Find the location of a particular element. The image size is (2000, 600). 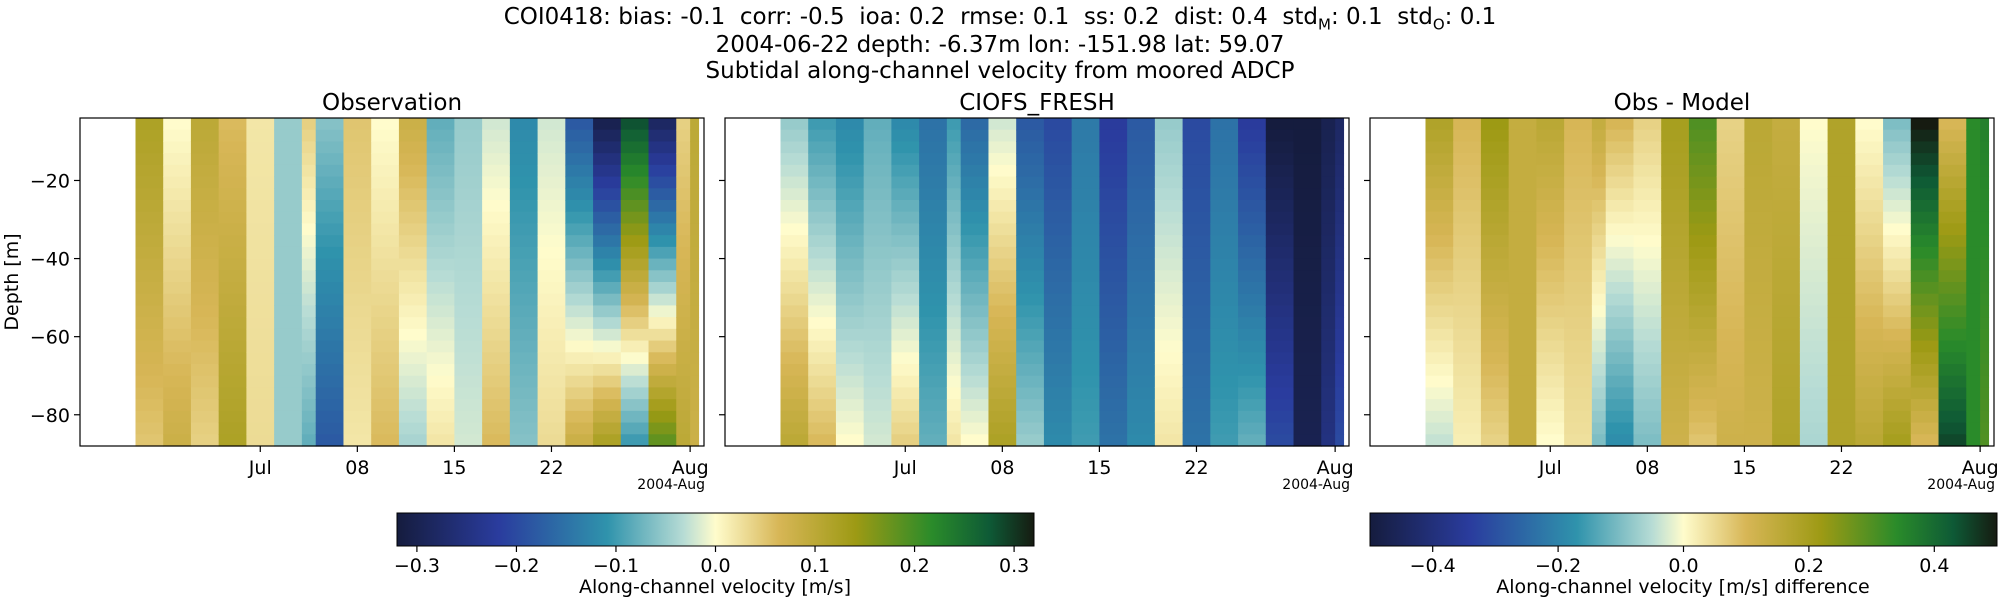

colorbar-tick-label: −0.1 is located at coordinates (616, 566).